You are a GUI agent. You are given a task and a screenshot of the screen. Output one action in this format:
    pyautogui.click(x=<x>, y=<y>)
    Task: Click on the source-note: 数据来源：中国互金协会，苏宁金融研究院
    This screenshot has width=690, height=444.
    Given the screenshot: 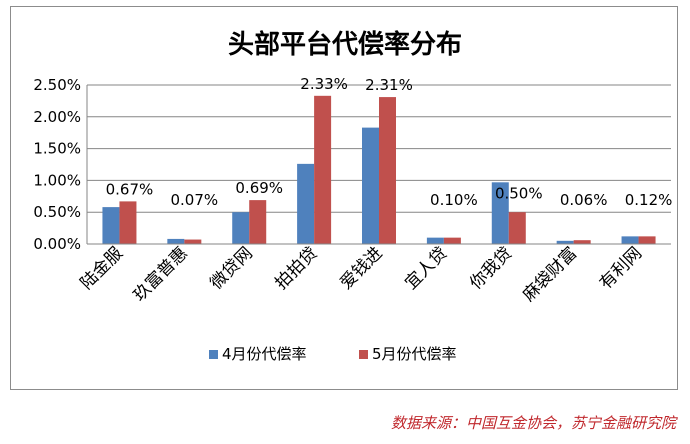 What is the action you would take?
    pyautogui.click(x=533, y=423)
    